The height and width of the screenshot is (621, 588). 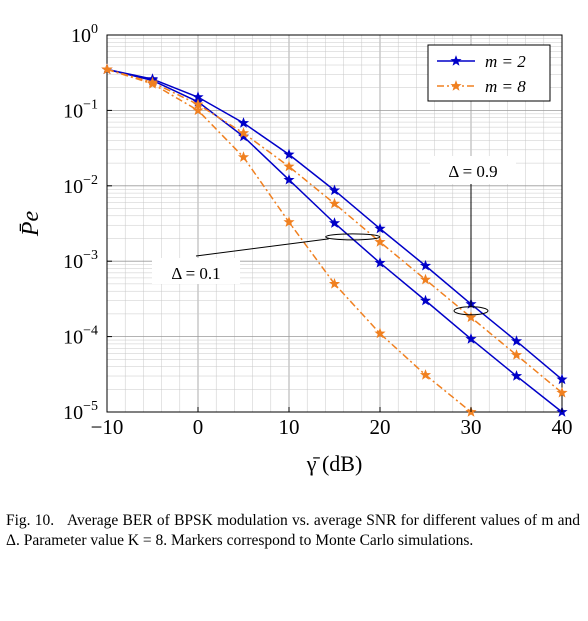 I want to click on y-axis-label: P̄e, so click(x=31, y=223).